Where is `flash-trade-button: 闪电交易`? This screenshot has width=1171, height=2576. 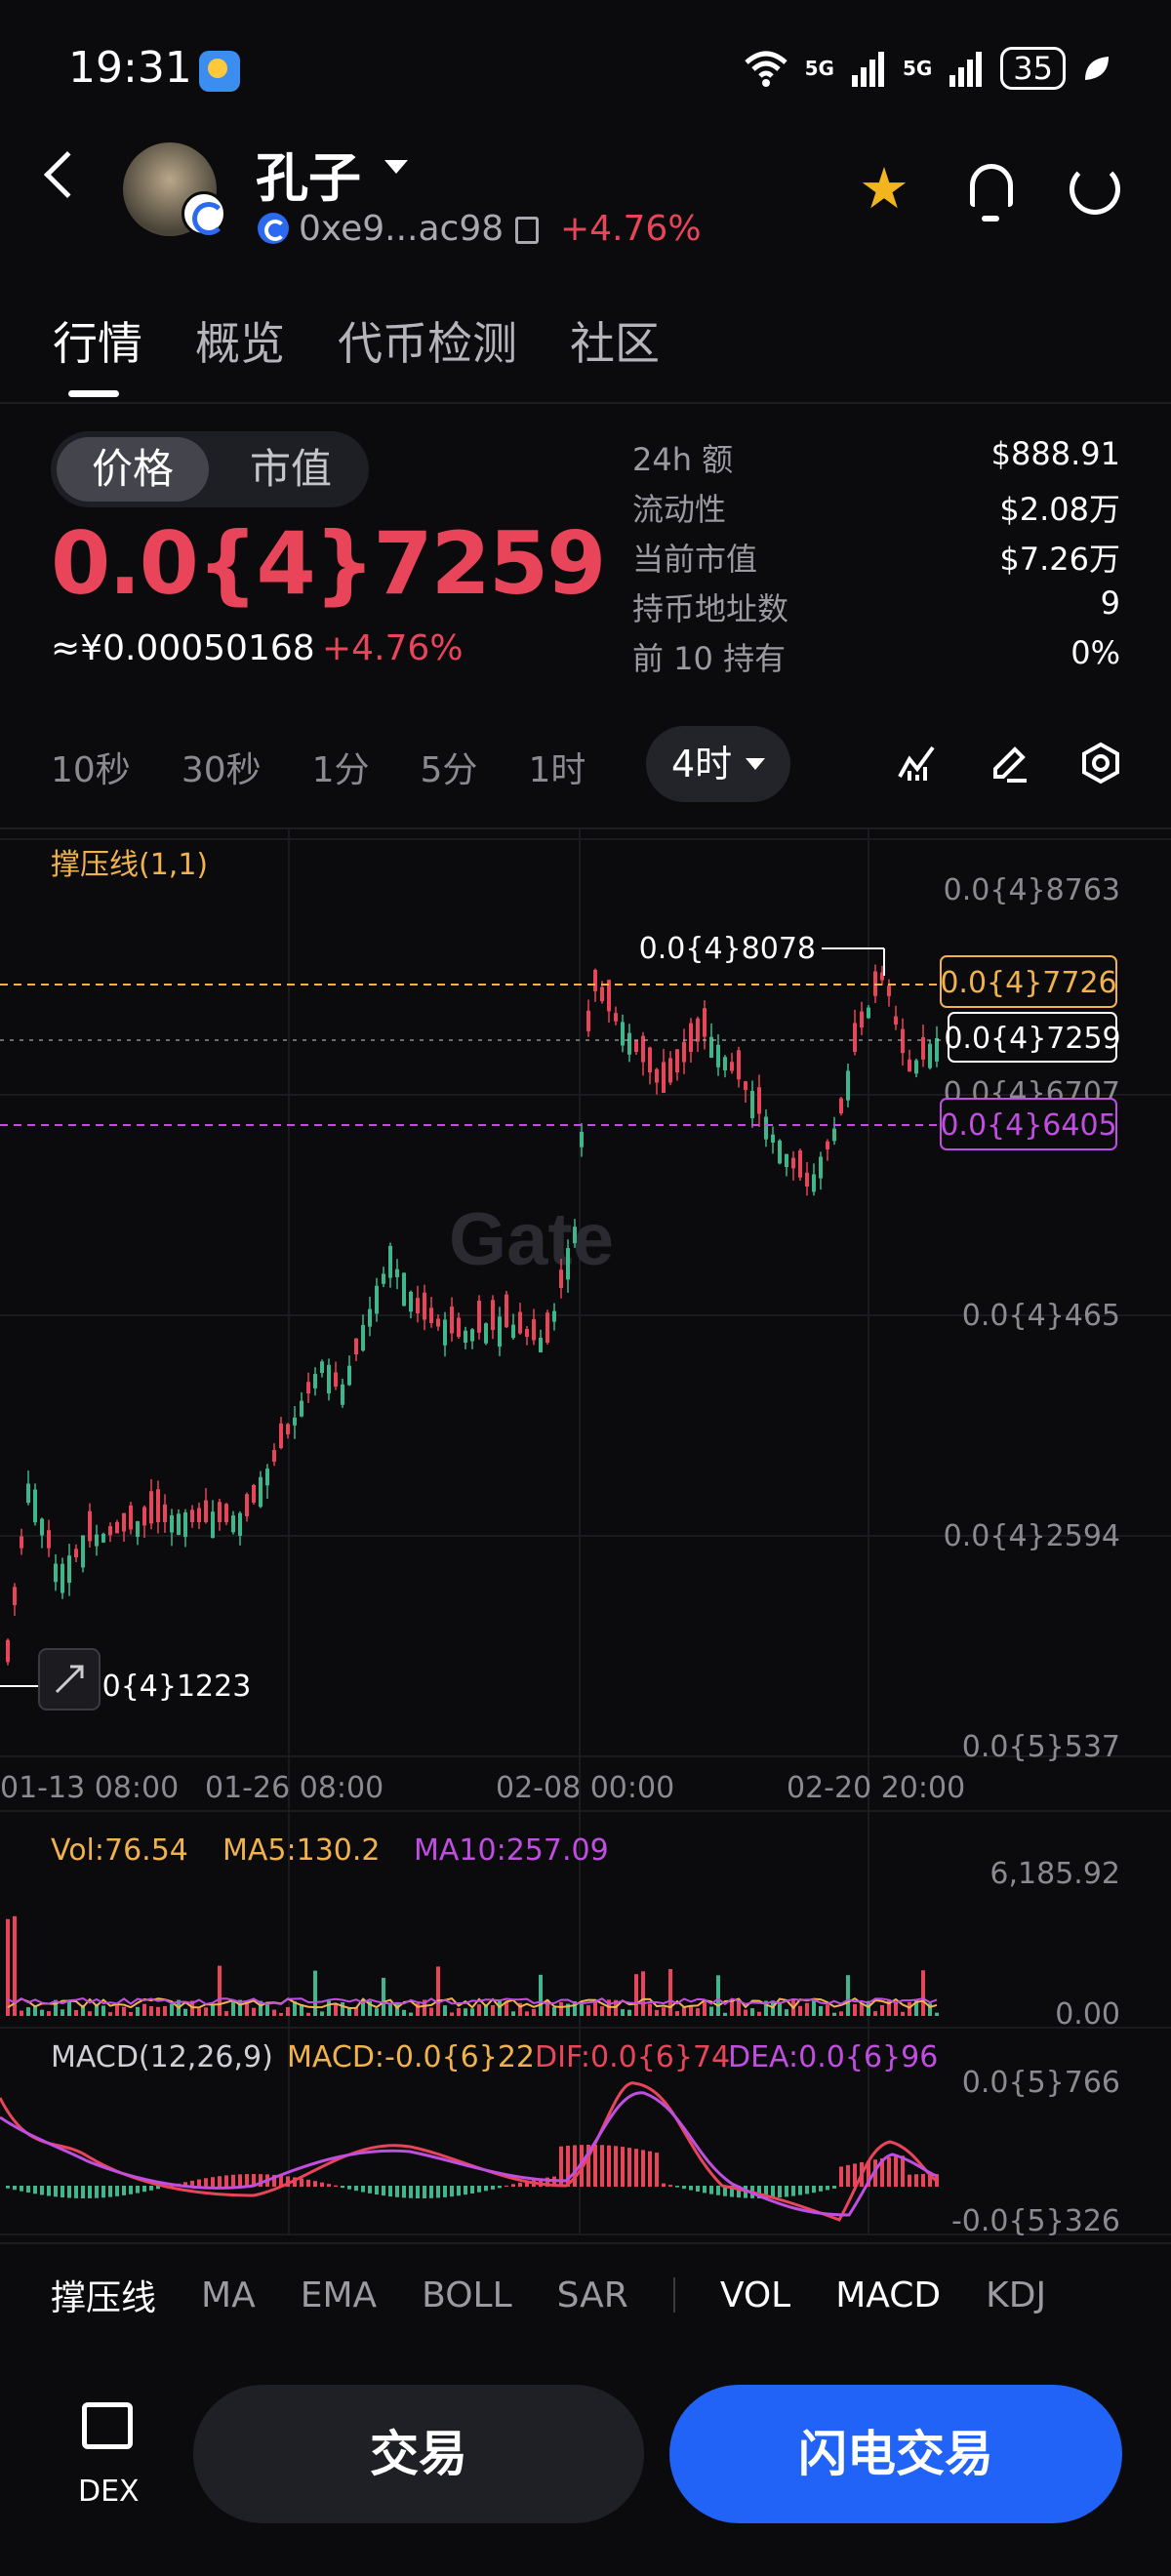
flash-trade-button: 闪电交易 is located at coordinates (895, 2454).